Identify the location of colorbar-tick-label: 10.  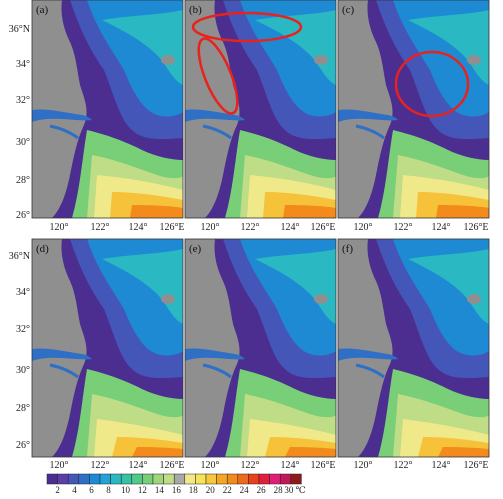
(126, 489).